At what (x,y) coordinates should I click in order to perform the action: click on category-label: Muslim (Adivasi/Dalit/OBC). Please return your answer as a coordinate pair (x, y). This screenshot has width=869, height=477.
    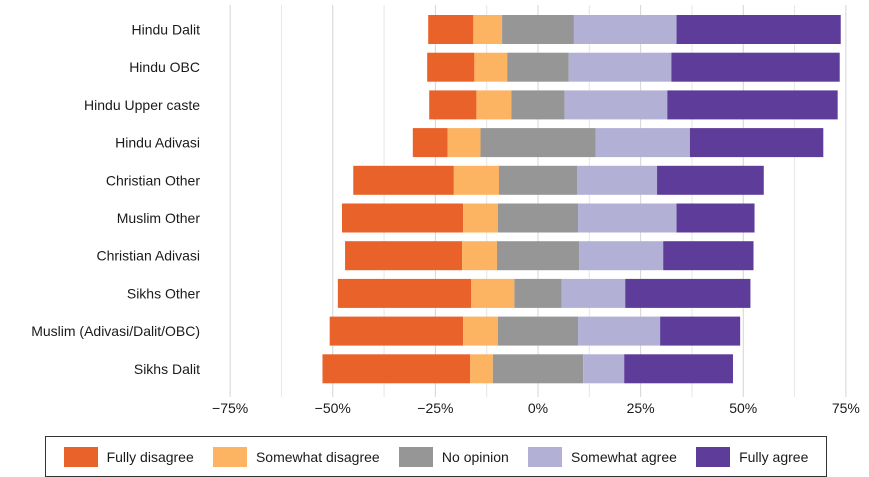
    Looking at the image, I should click on (115, 331).